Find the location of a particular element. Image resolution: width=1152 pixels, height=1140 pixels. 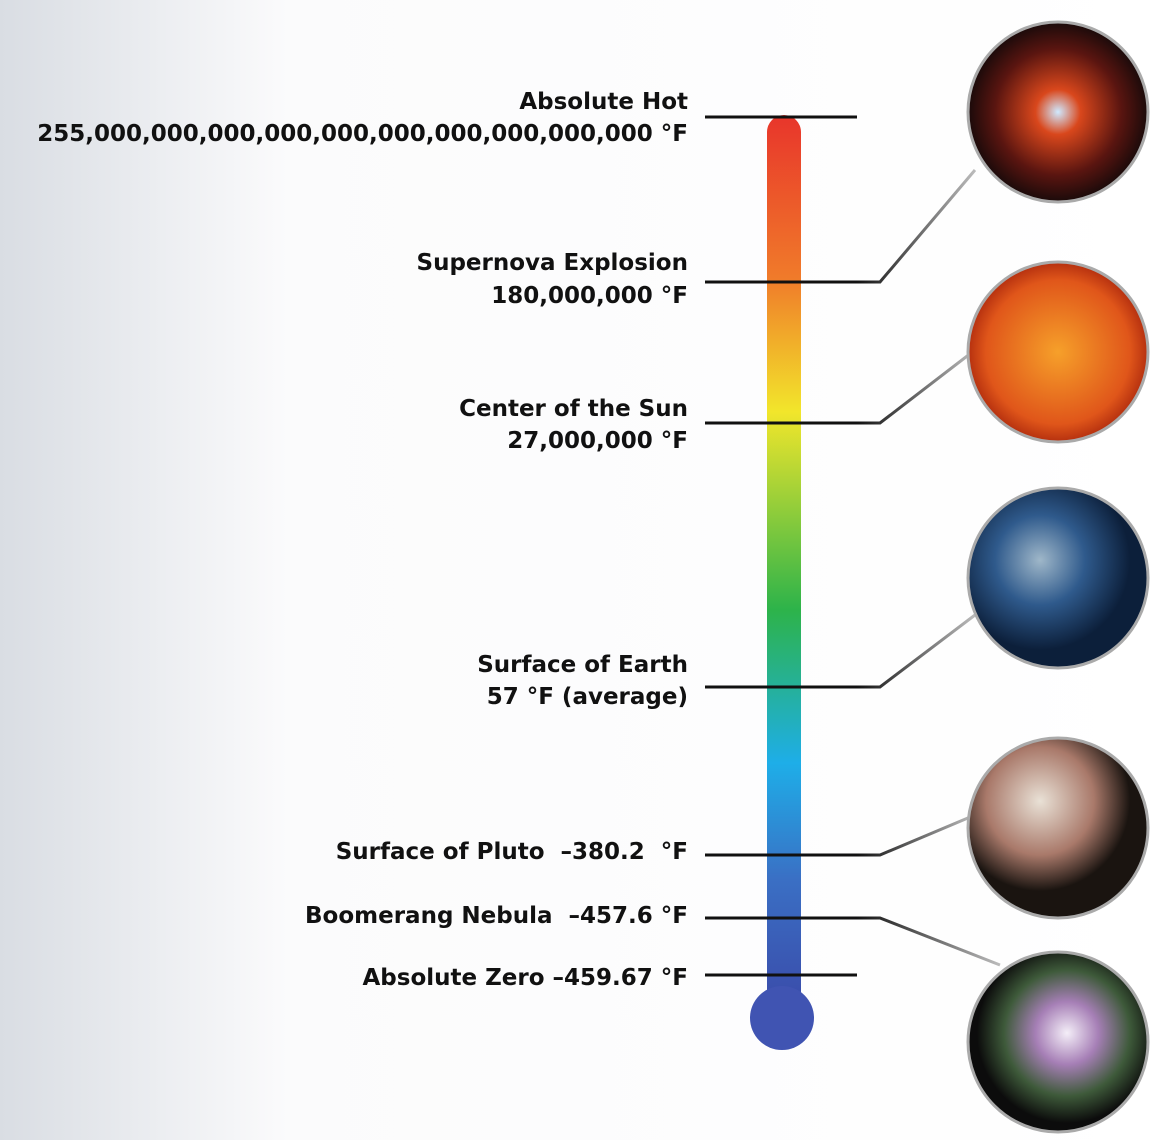

thermometer-tube is located at coordinates (784, 565).